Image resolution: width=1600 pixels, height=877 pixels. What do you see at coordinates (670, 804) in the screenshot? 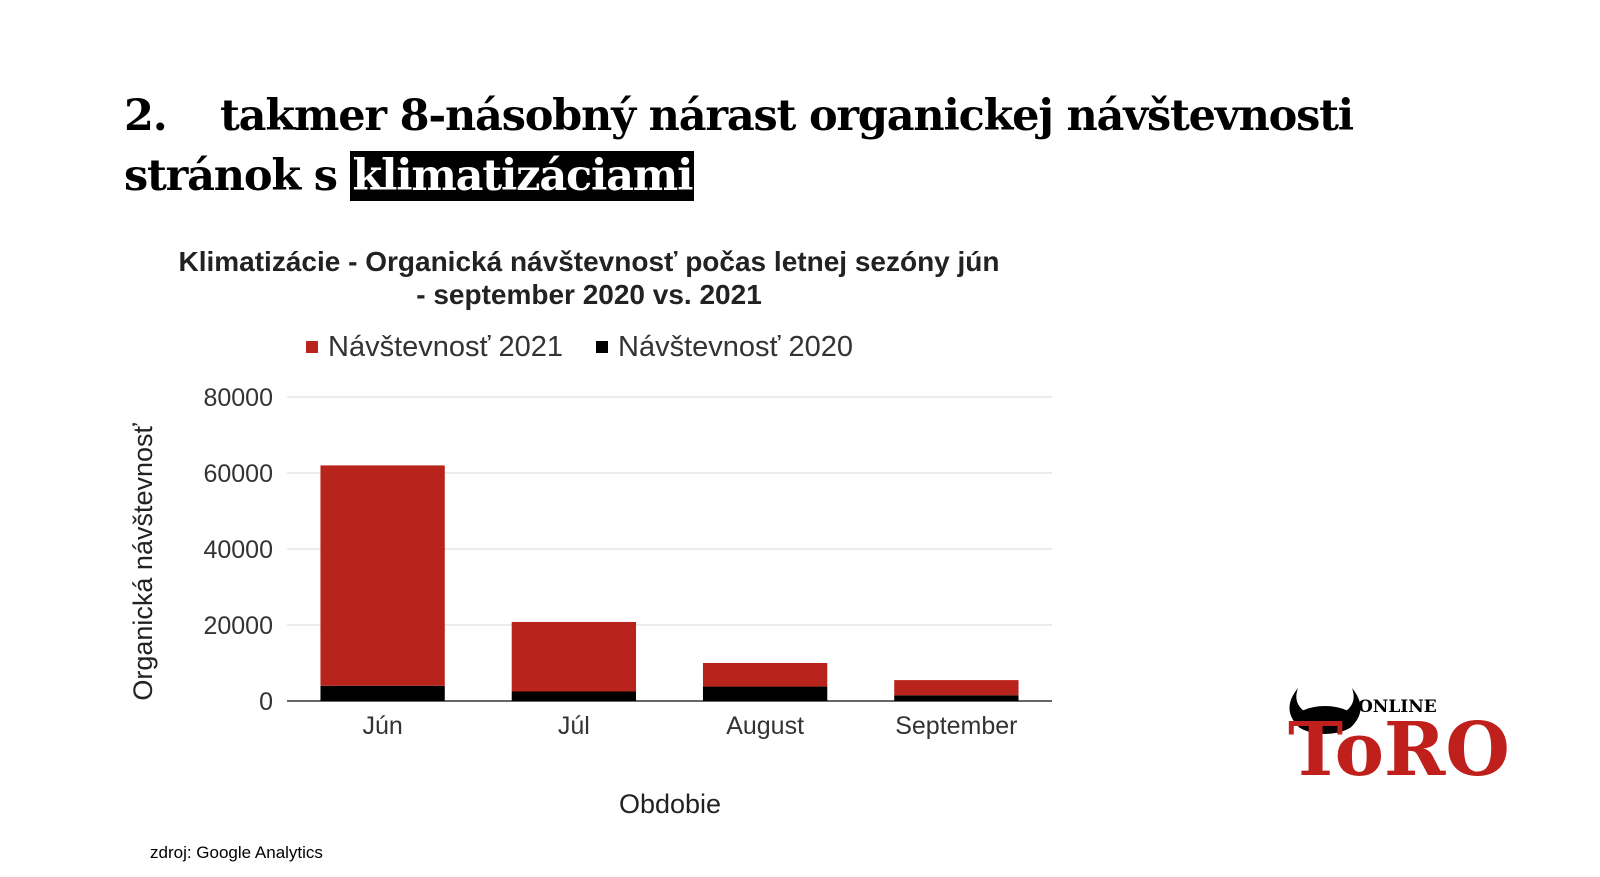
I see `x-axis-label: Obdobie` at bounding box center [670, 804].